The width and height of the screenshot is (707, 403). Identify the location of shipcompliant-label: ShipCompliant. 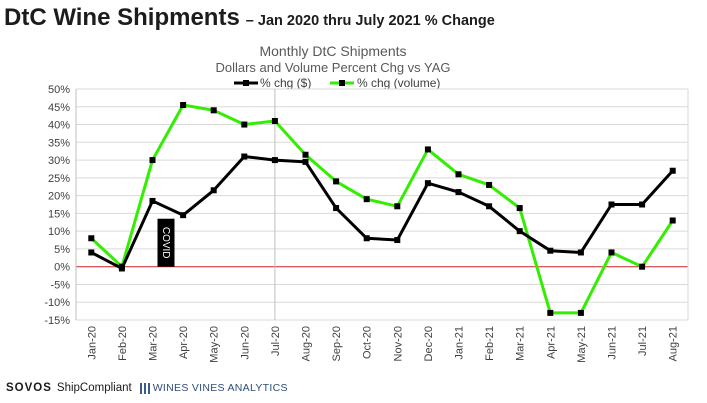
(94, 388).